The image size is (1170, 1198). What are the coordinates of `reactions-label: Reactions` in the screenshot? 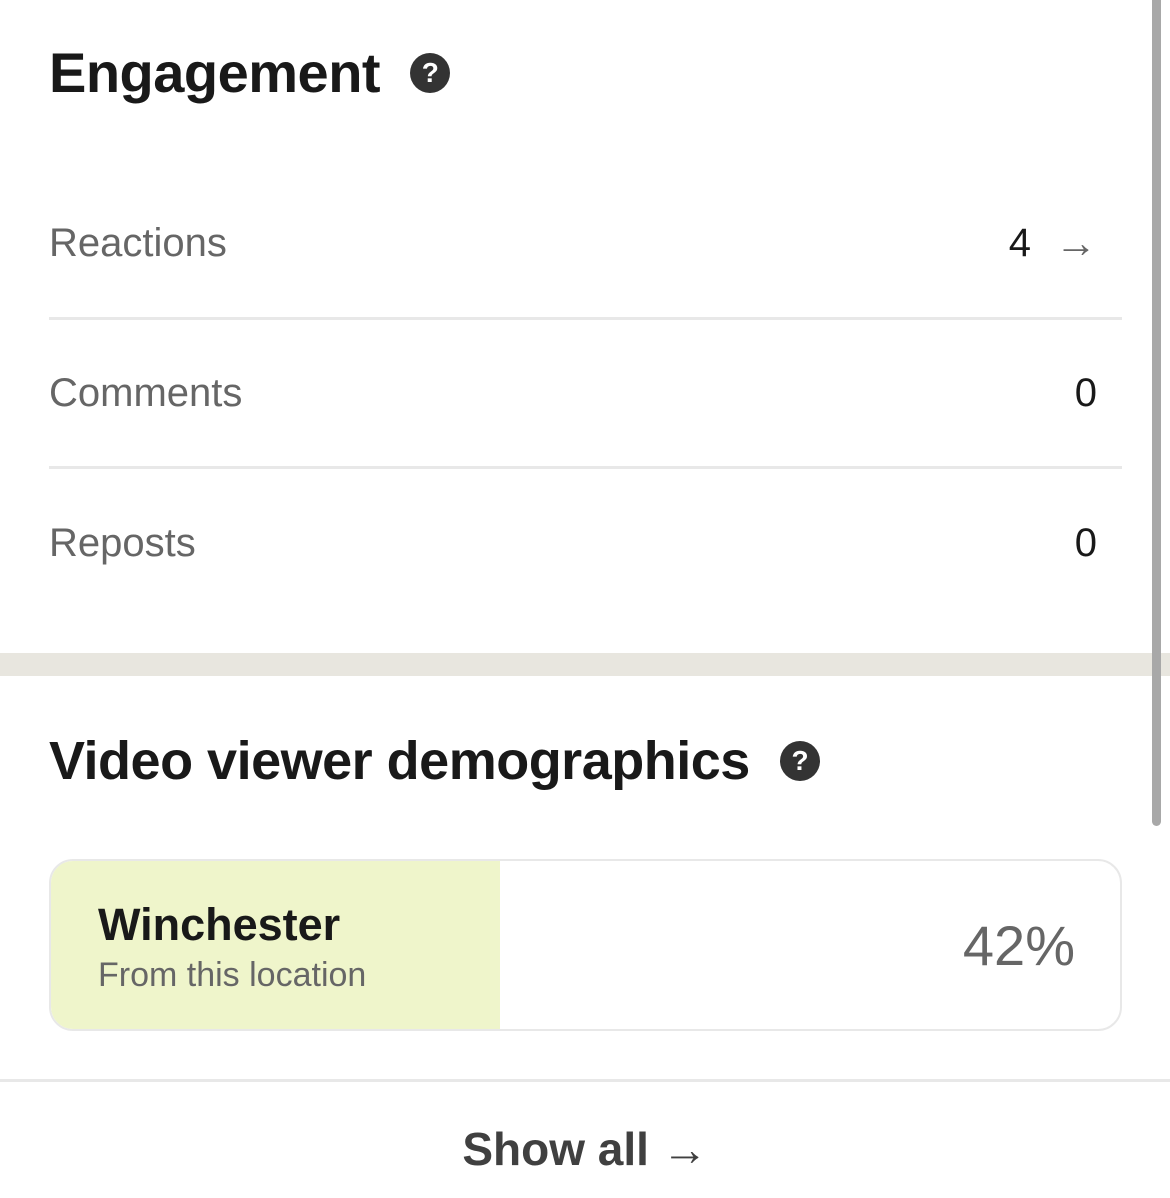 It's located at (138, 242).